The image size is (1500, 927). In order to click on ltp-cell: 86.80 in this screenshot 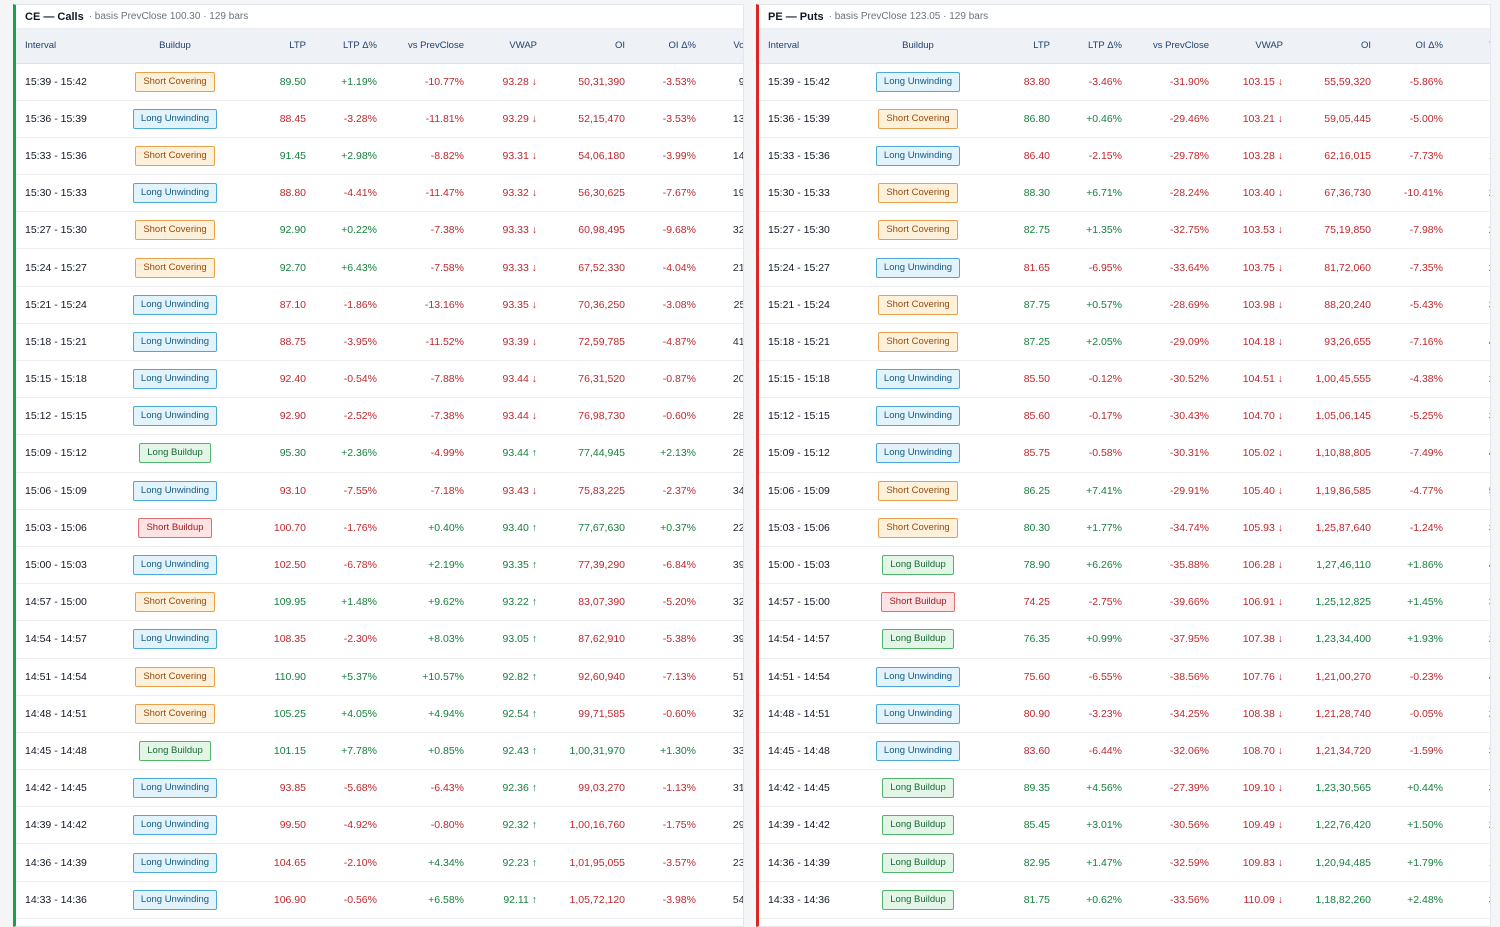, I will do `click(1023, 119)`.